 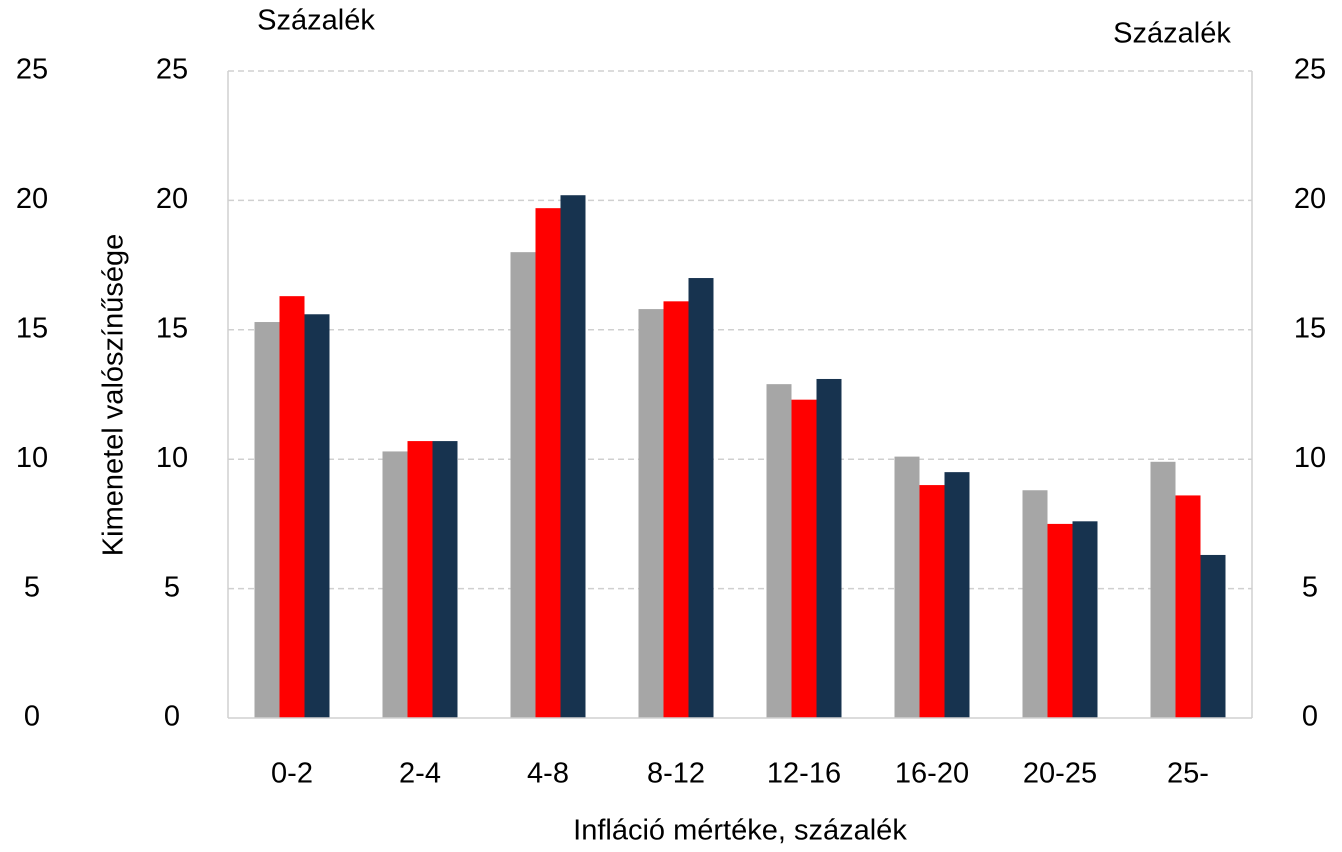 What do you see at coordinates (172, 70) in the screenshot?
I see `y-tick-label: 25` at bounding box center [172, 70].